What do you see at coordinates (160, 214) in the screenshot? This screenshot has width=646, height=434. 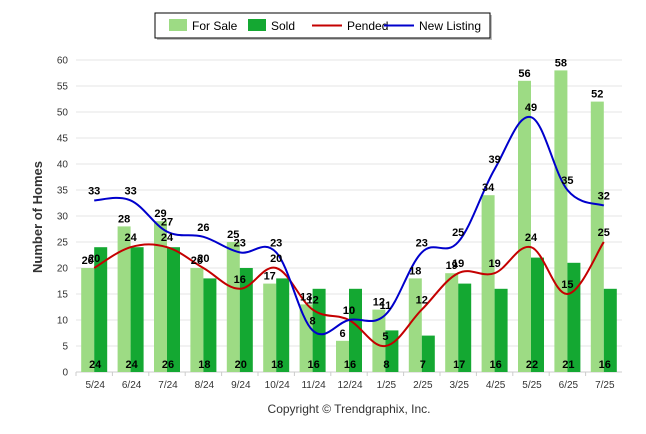 I see `label-for-sale: 29` at bounding box center [160, 214].